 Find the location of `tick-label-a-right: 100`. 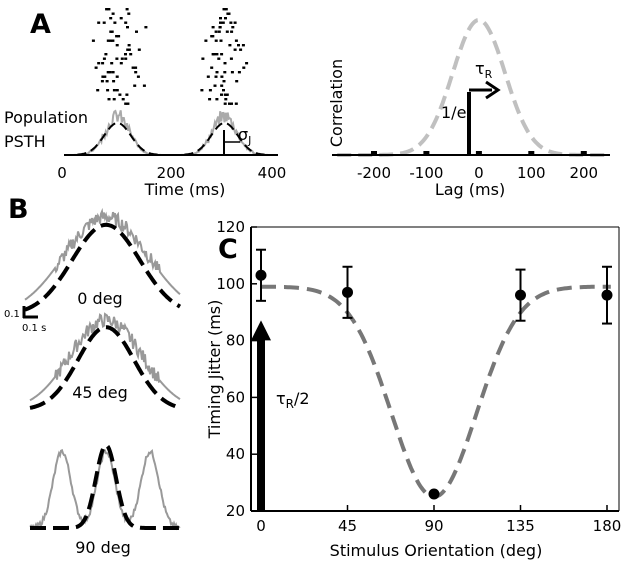

tick-label-a-right: 100 is located at coordinates (531, 173).